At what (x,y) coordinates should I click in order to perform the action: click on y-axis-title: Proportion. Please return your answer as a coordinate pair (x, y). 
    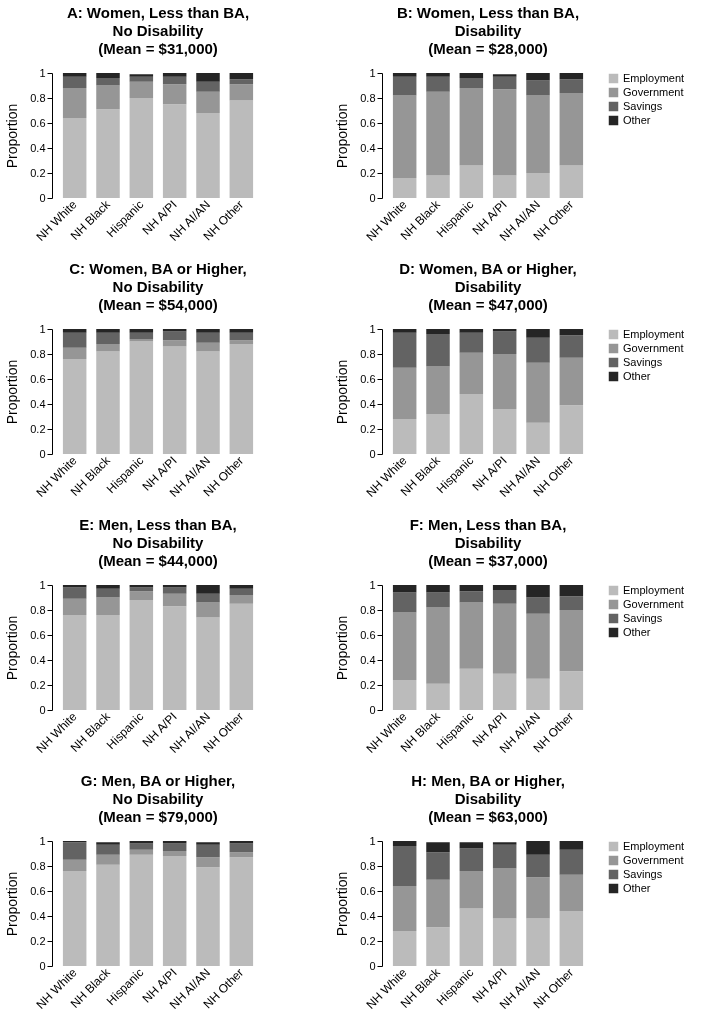
    Looking at the image, I should click on (12, 648).